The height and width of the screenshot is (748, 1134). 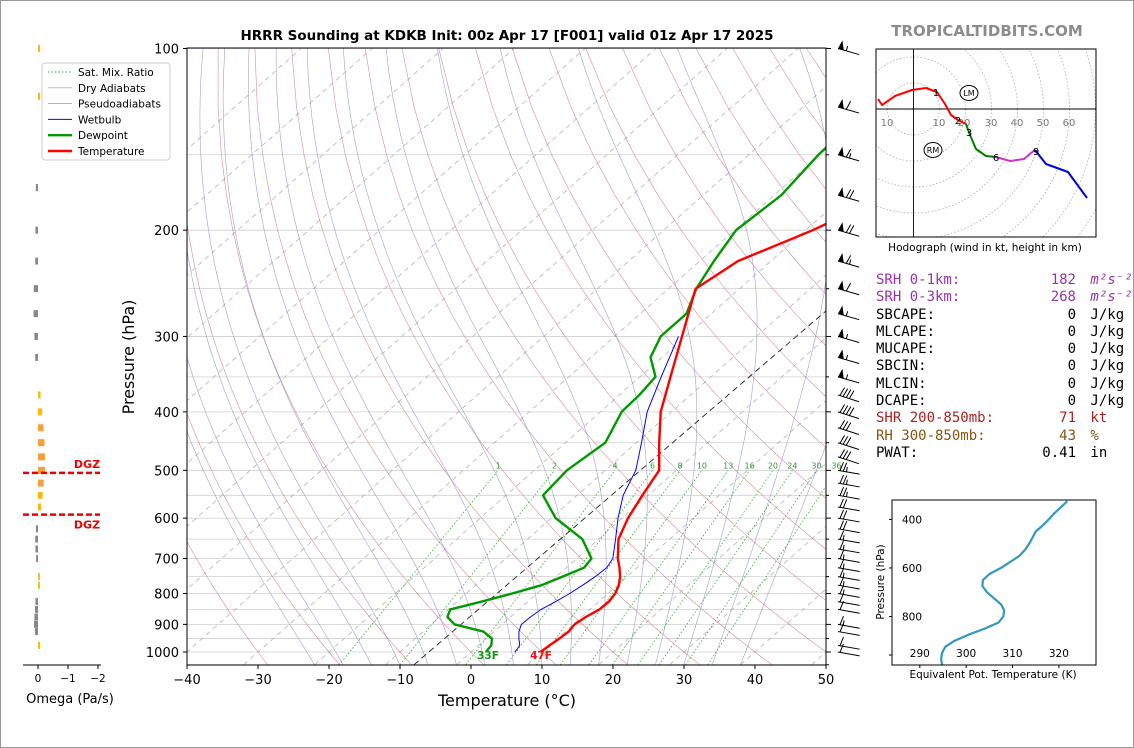 What do you see at coordinates (1063, 297) in the screenshot?
I see `stat-value: 268` at bounding box center [1063, 297].